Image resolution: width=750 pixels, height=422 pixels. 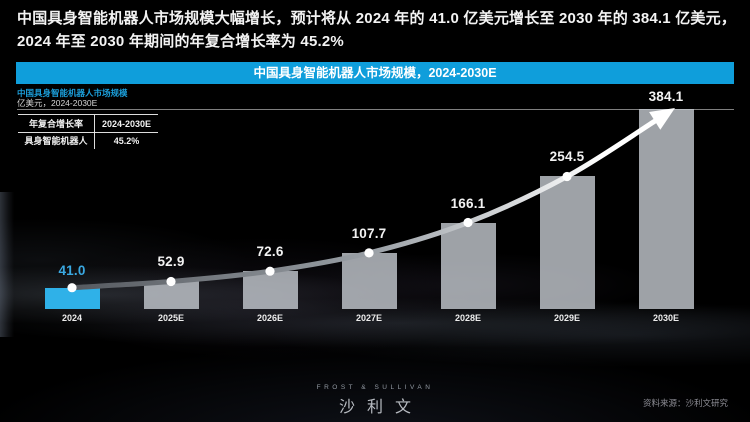 I want to click on bar-2028E, so click(x=468, y=265).